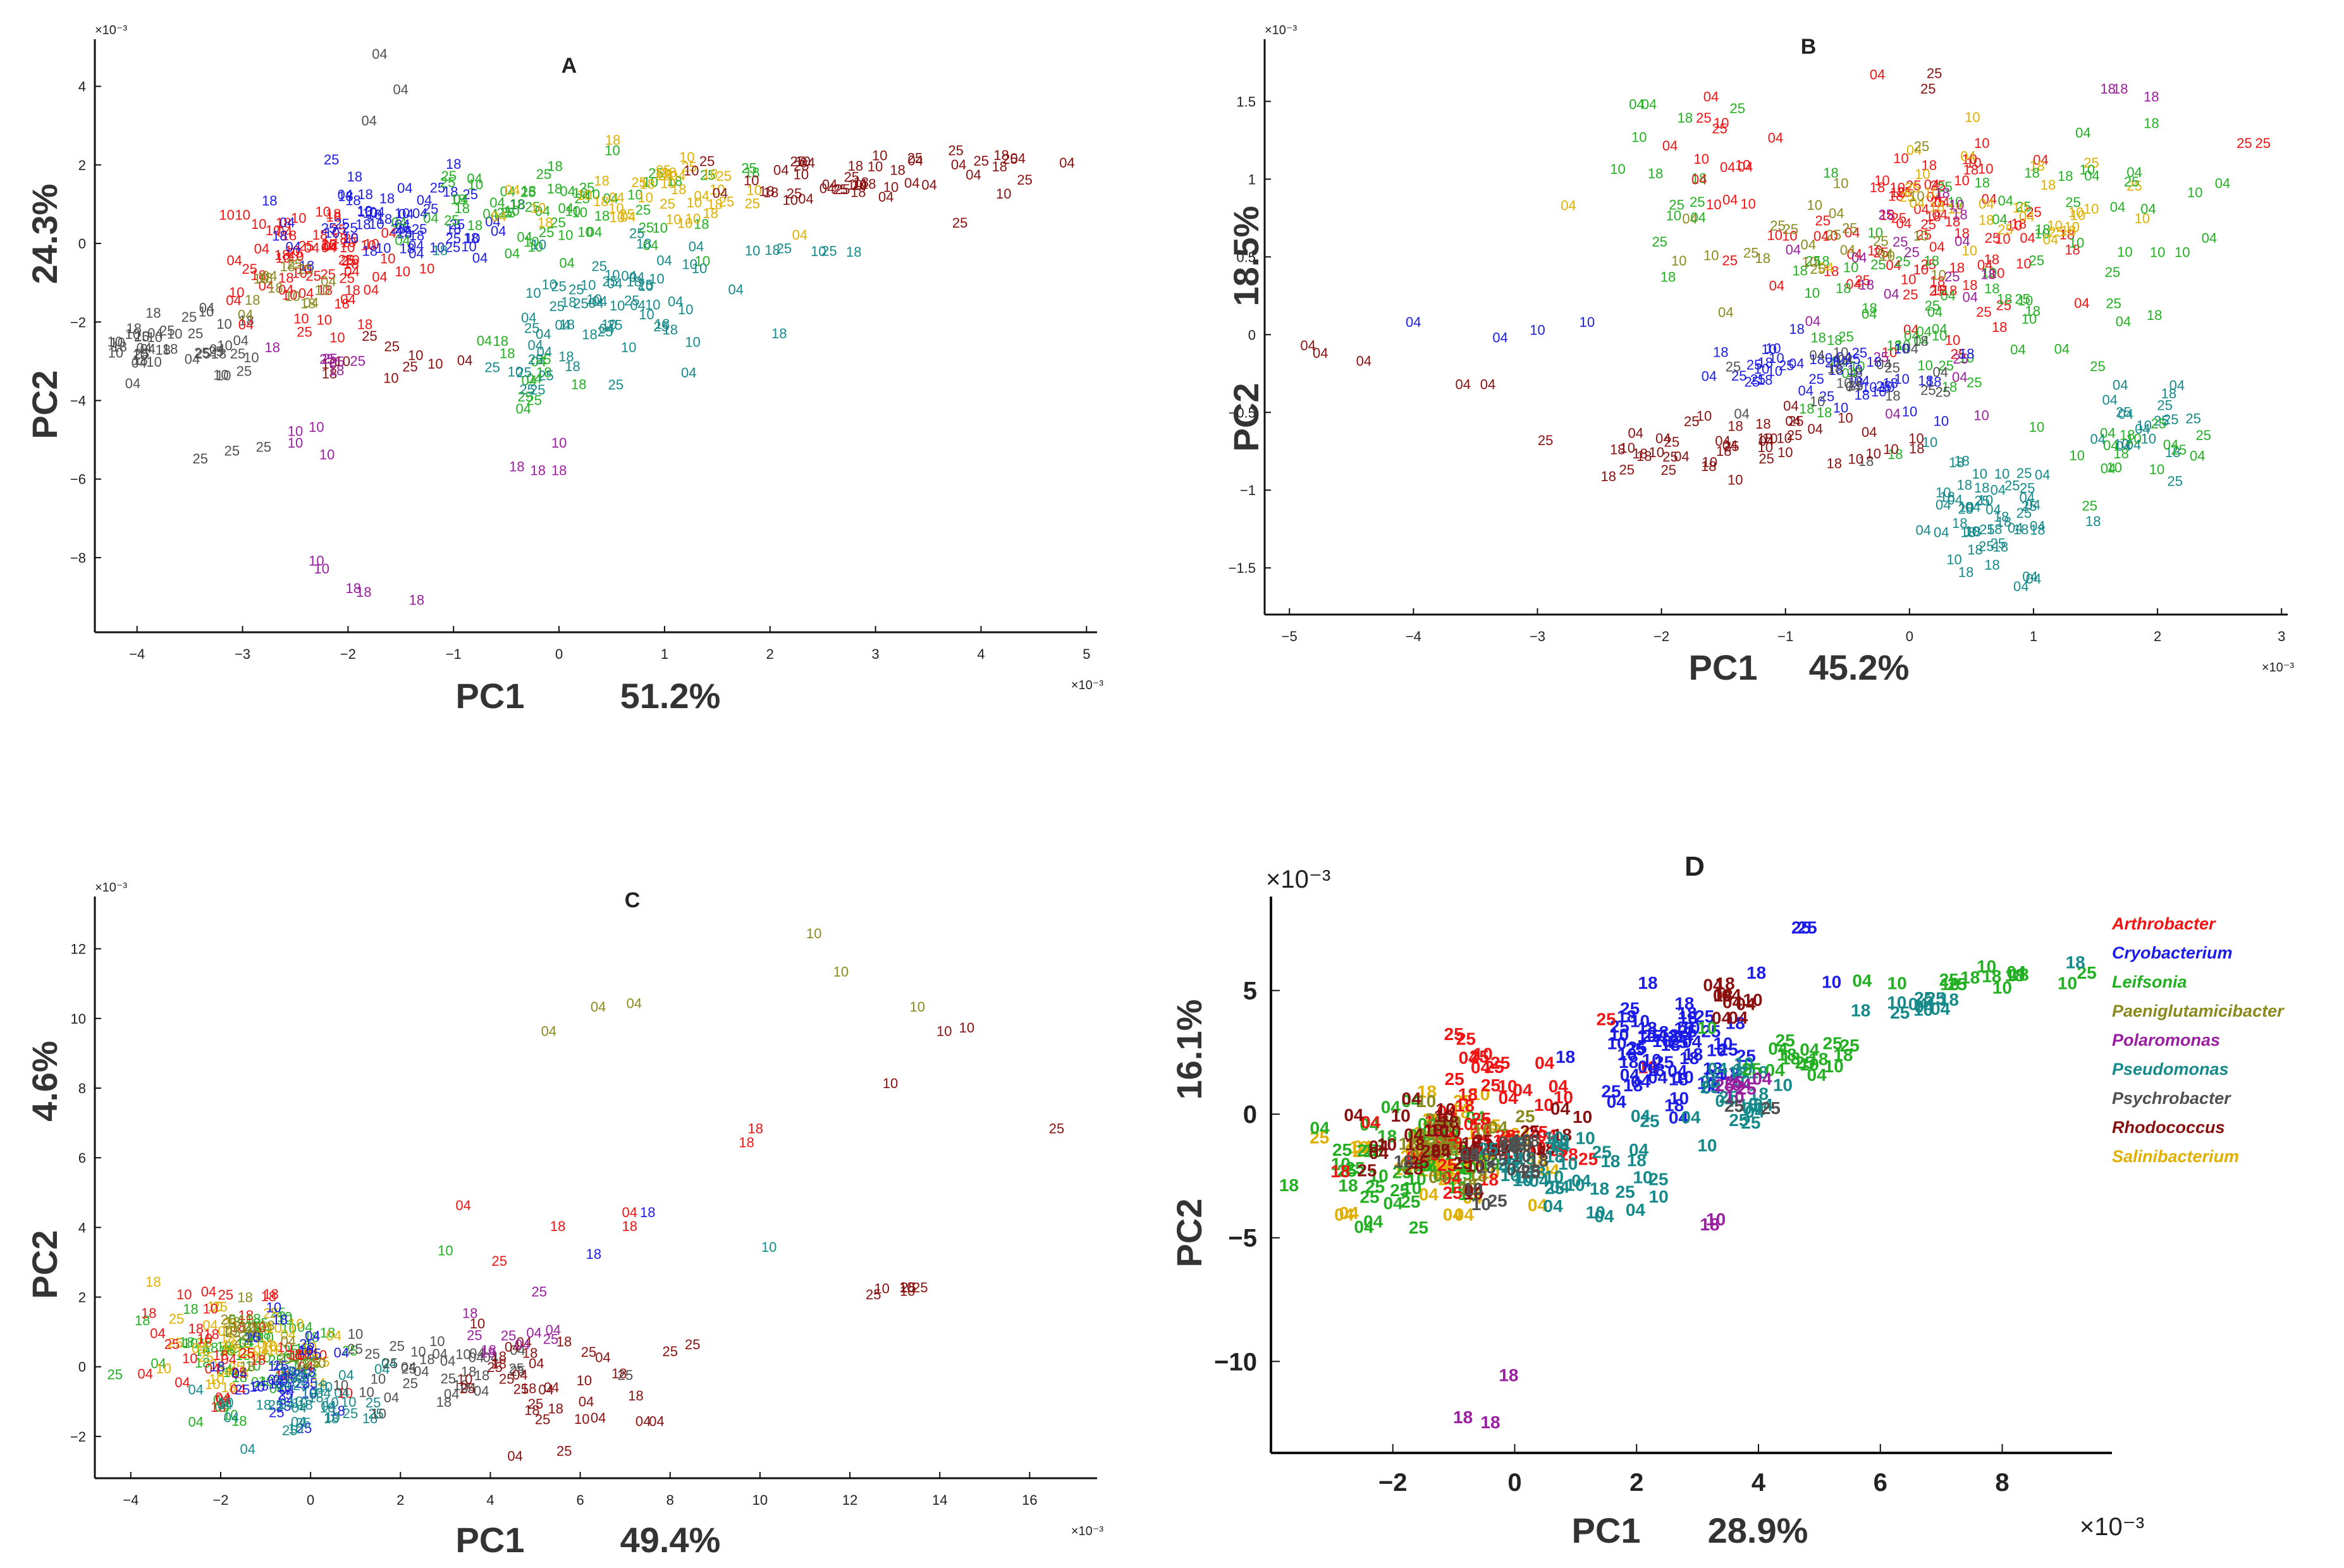 This screenshot has width=2344, height=1568. Describe the element at coordinates (400, 1500) in the screenshot. I see `x-tick-label: 2` at that location.